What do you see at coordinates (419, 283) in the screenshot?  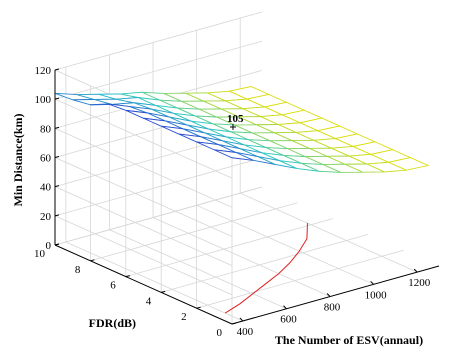 I see `x-tick-label: 1200` at bounding box center [419, 283].